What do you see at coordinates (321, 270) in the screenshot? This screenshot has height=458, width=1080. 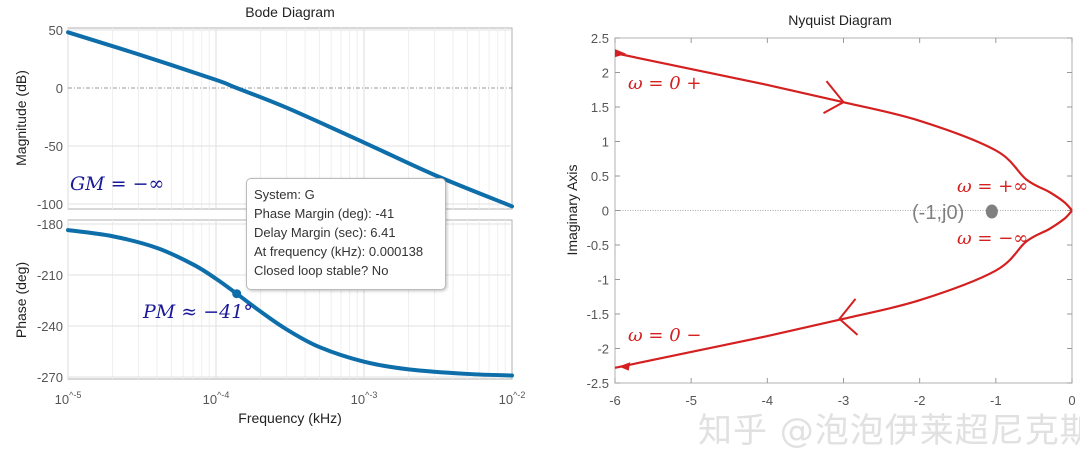 I see `datatip-line: Closed loop stable? No` at bounding box center [321, 270].